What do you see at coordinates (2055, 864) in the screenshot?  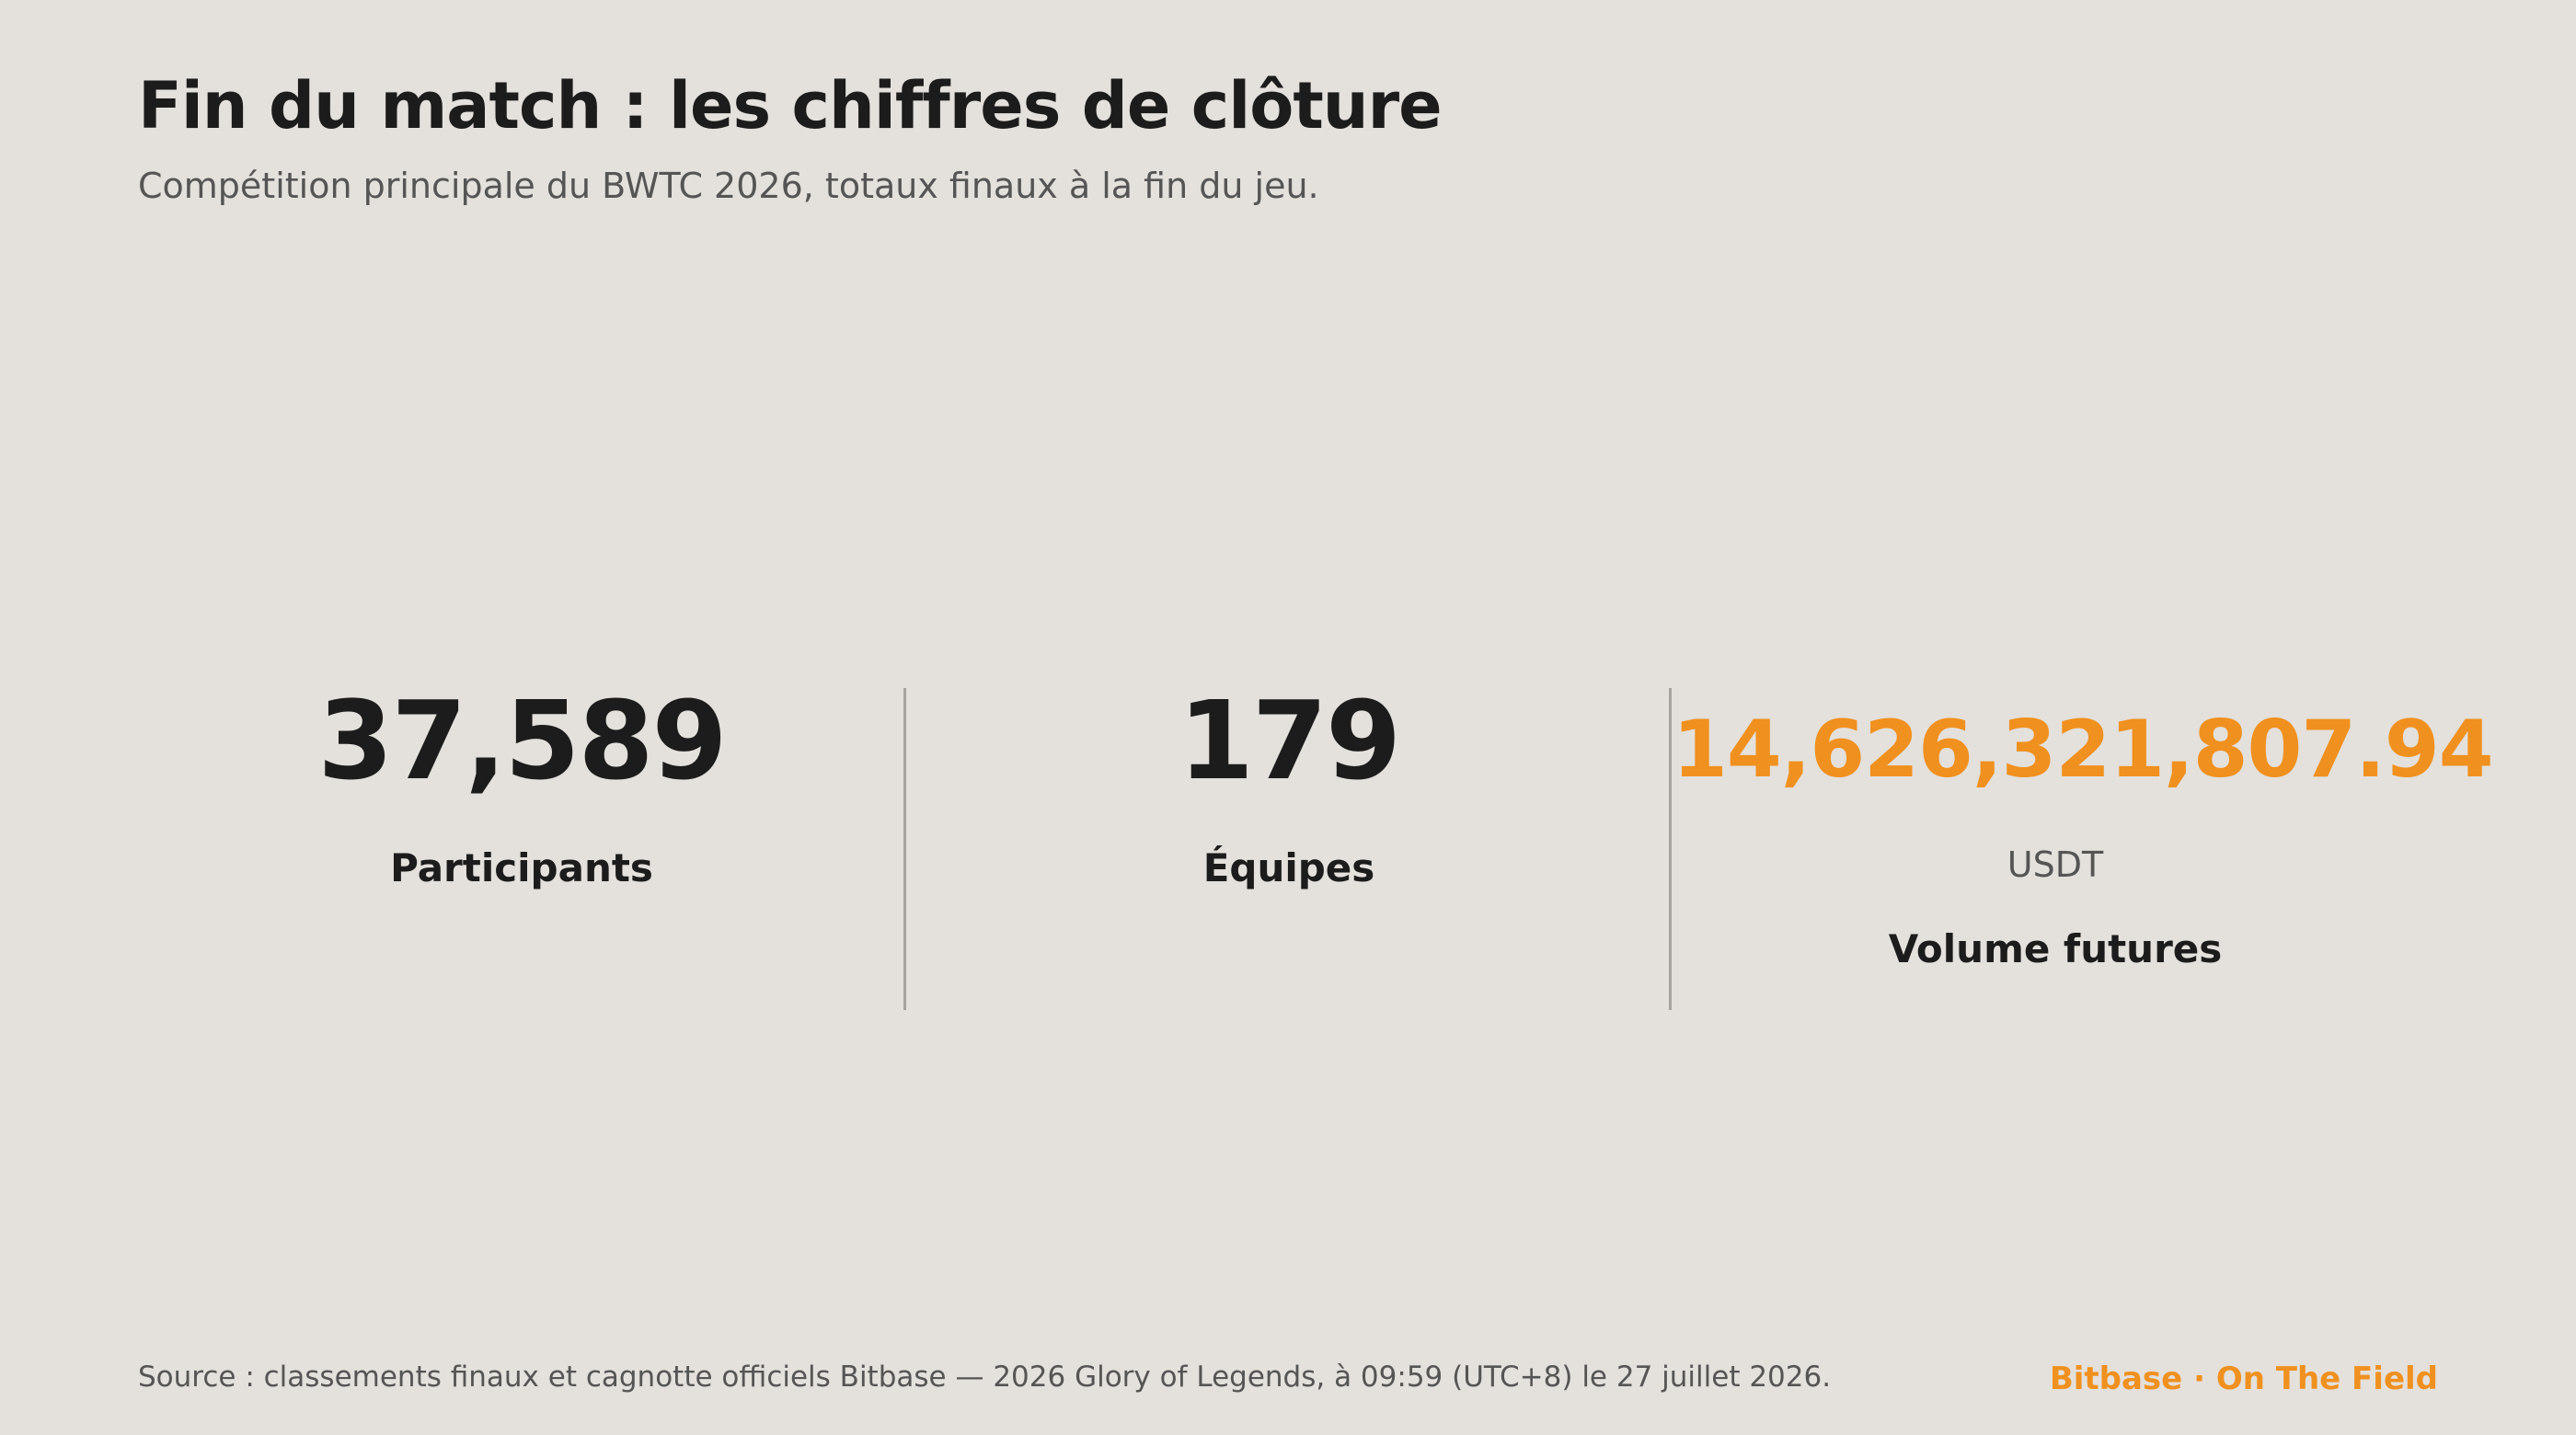 I see `stat-futures-volume-unit: USDT` at bounding box center [2055, 864].